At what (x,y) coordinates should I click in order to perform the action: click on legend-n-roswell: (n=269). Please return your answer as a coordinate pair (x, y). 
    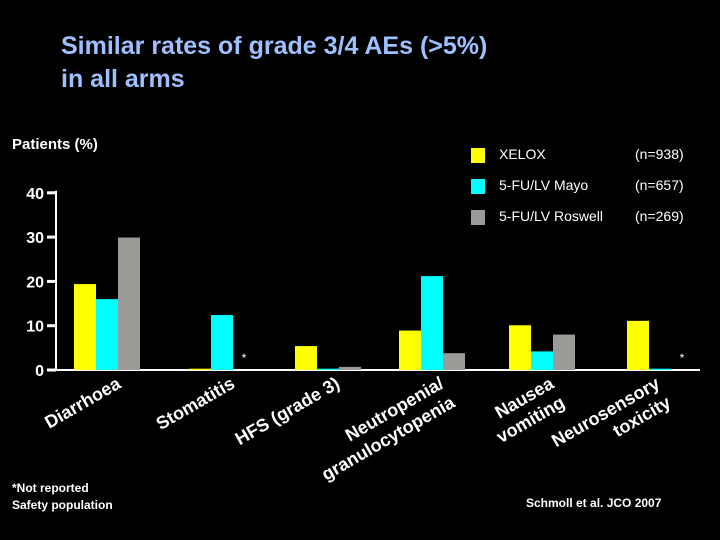
    Looking at the image, I should click on (659, 216).